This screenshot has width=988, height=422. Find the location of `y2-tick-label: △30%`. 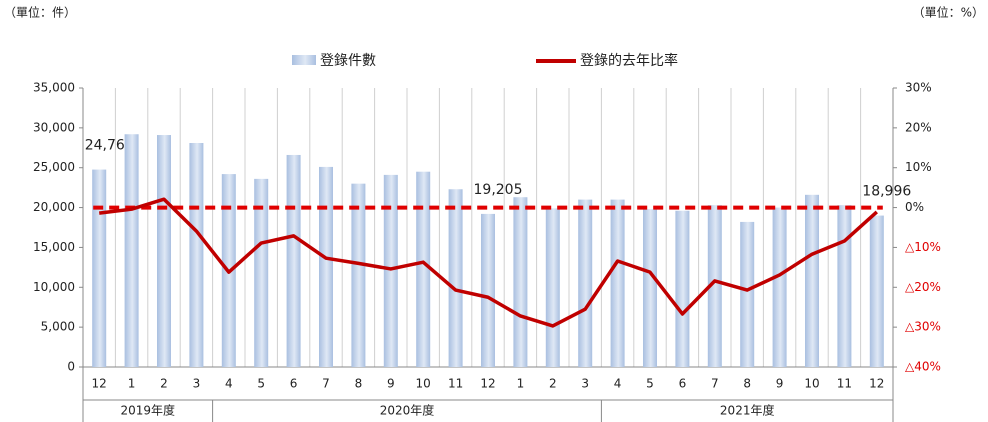

y2-tick-label: △30% is located at coordinates (923, 327).